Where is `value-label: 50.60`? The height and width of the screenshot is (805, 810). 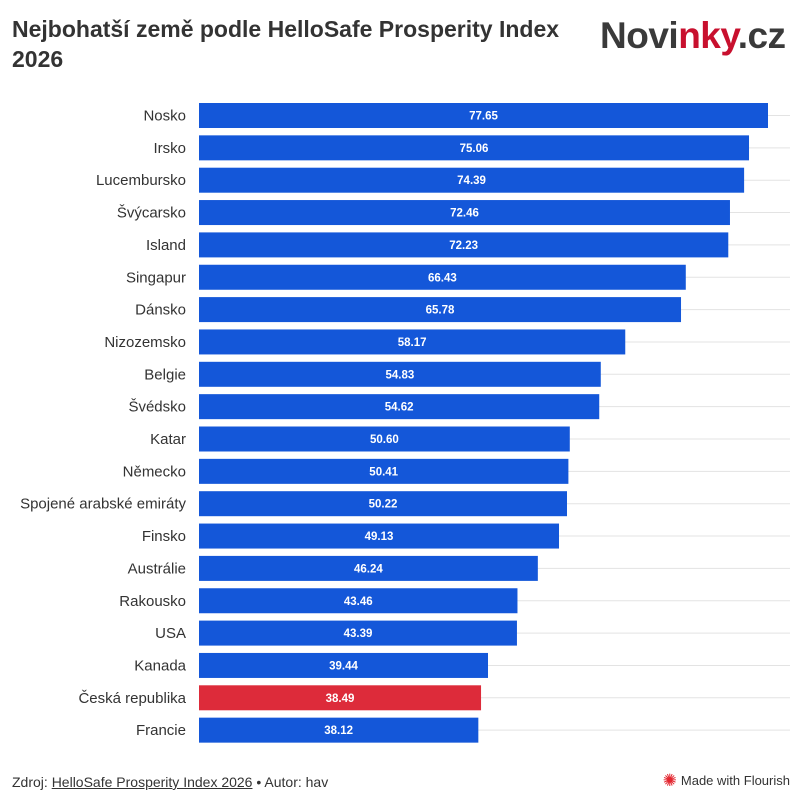
value-label: 50.60 is located at coordinates (384, 440).